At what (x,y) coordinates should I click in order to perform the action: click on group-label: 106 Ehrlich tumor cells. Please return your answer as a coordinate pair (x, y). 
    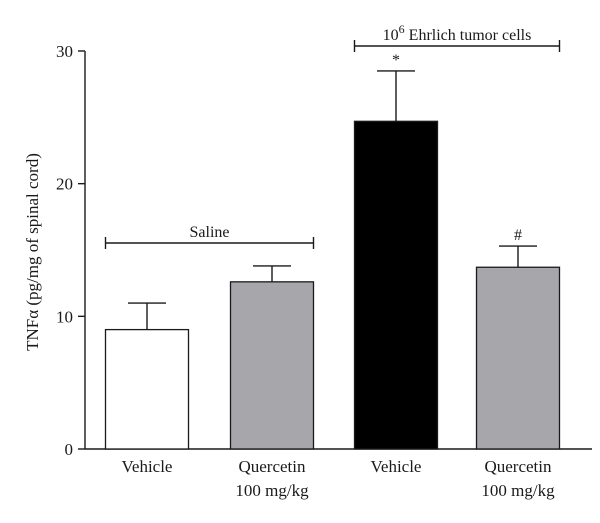
    Looking at the image, I should click on (457, 33).